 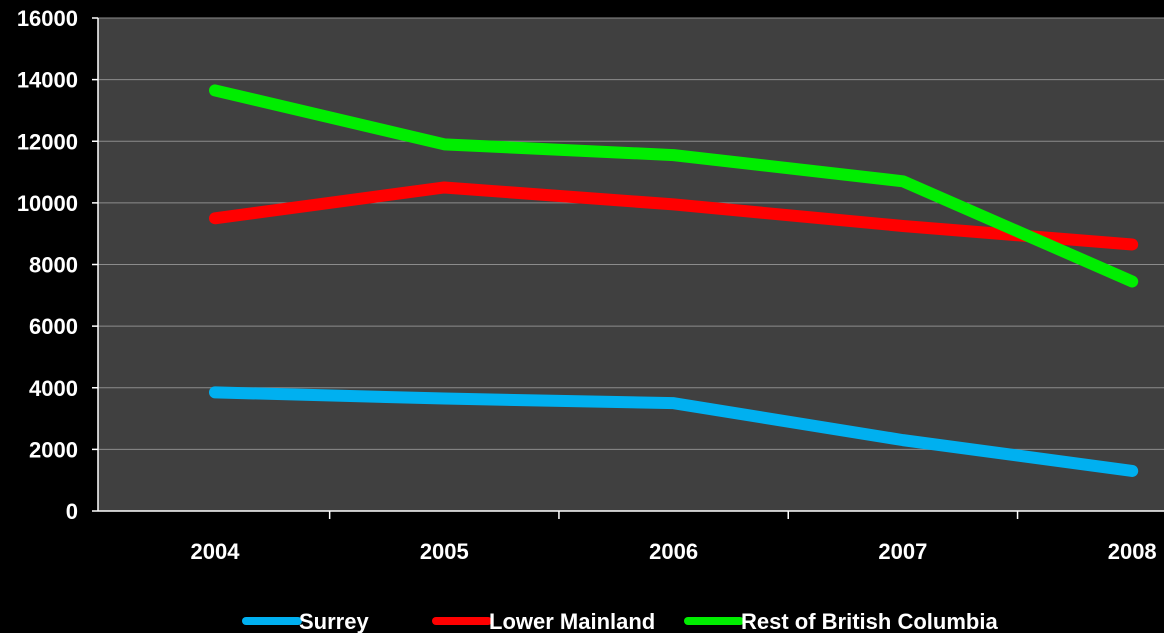 What do you see at coordinates (572, 621) in the screenshot?
I see `legend-label: Lower Mainland` at bounding box center [572, 621].